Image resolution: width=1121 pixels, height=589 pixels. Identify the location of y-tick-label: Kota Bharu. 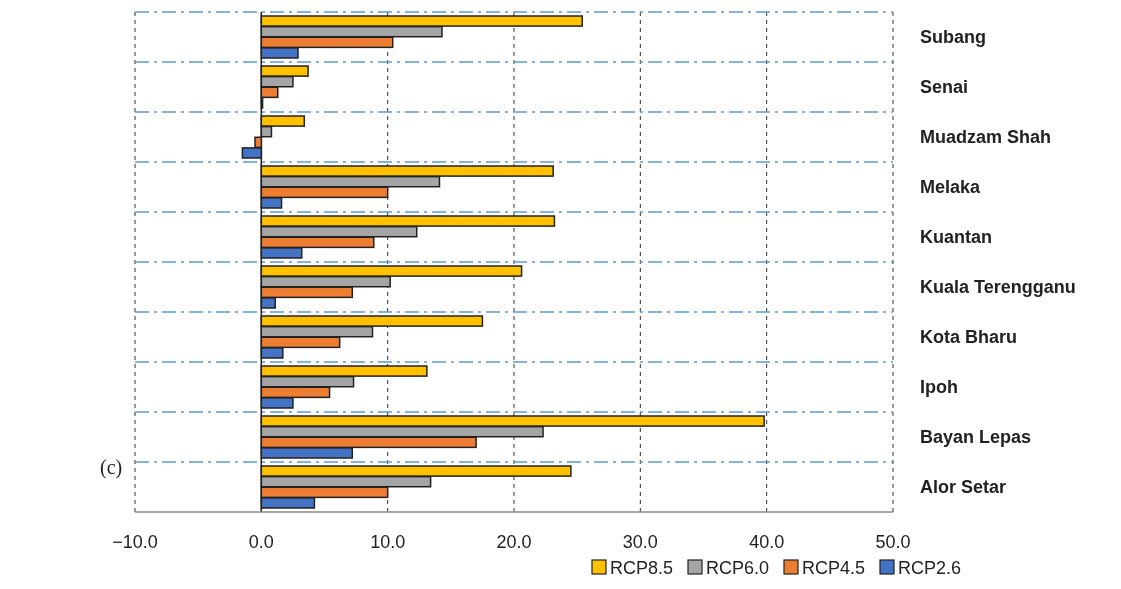
(969, 337).